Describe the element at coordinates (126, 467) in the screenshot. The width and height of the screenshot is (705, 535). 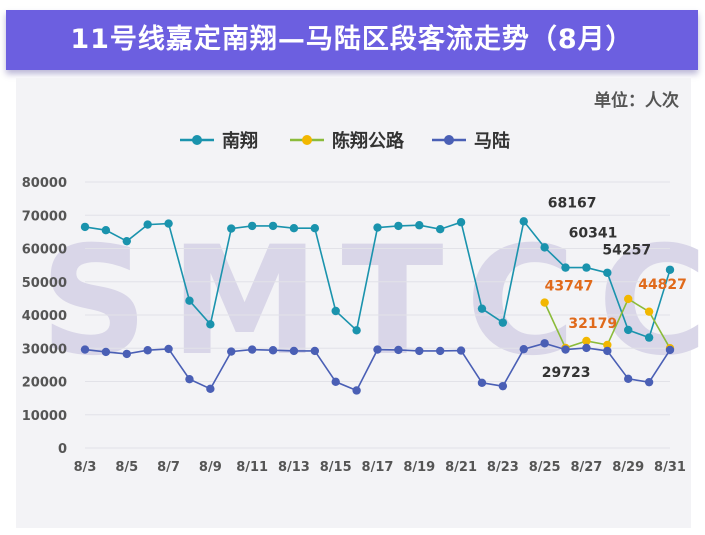
I see `x-tick-label: 8/5` at that location.